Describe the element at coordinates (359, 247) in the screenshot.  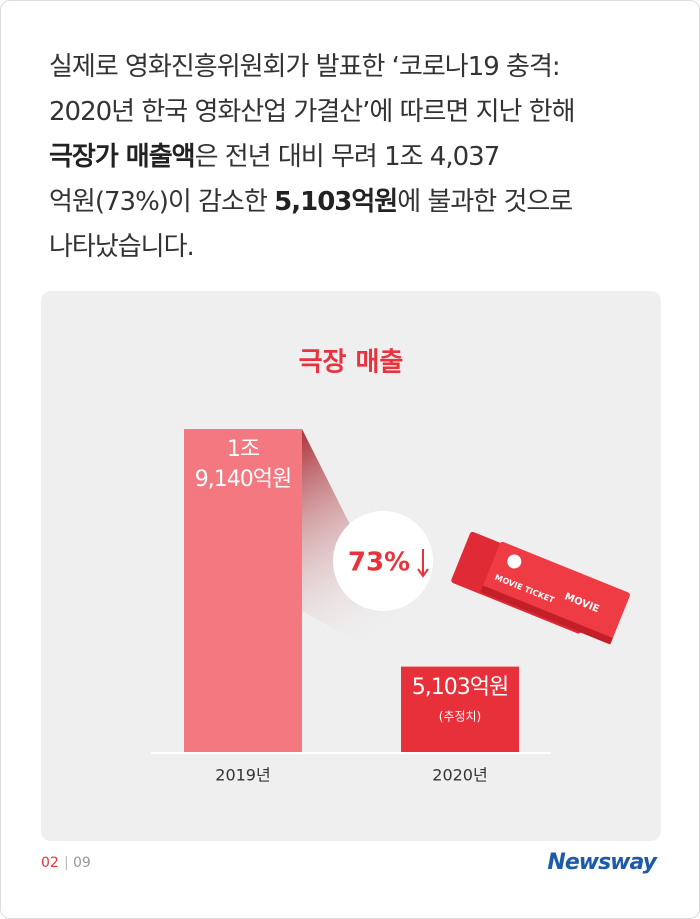
I see `text-line: 나타났습니다.` at that location.